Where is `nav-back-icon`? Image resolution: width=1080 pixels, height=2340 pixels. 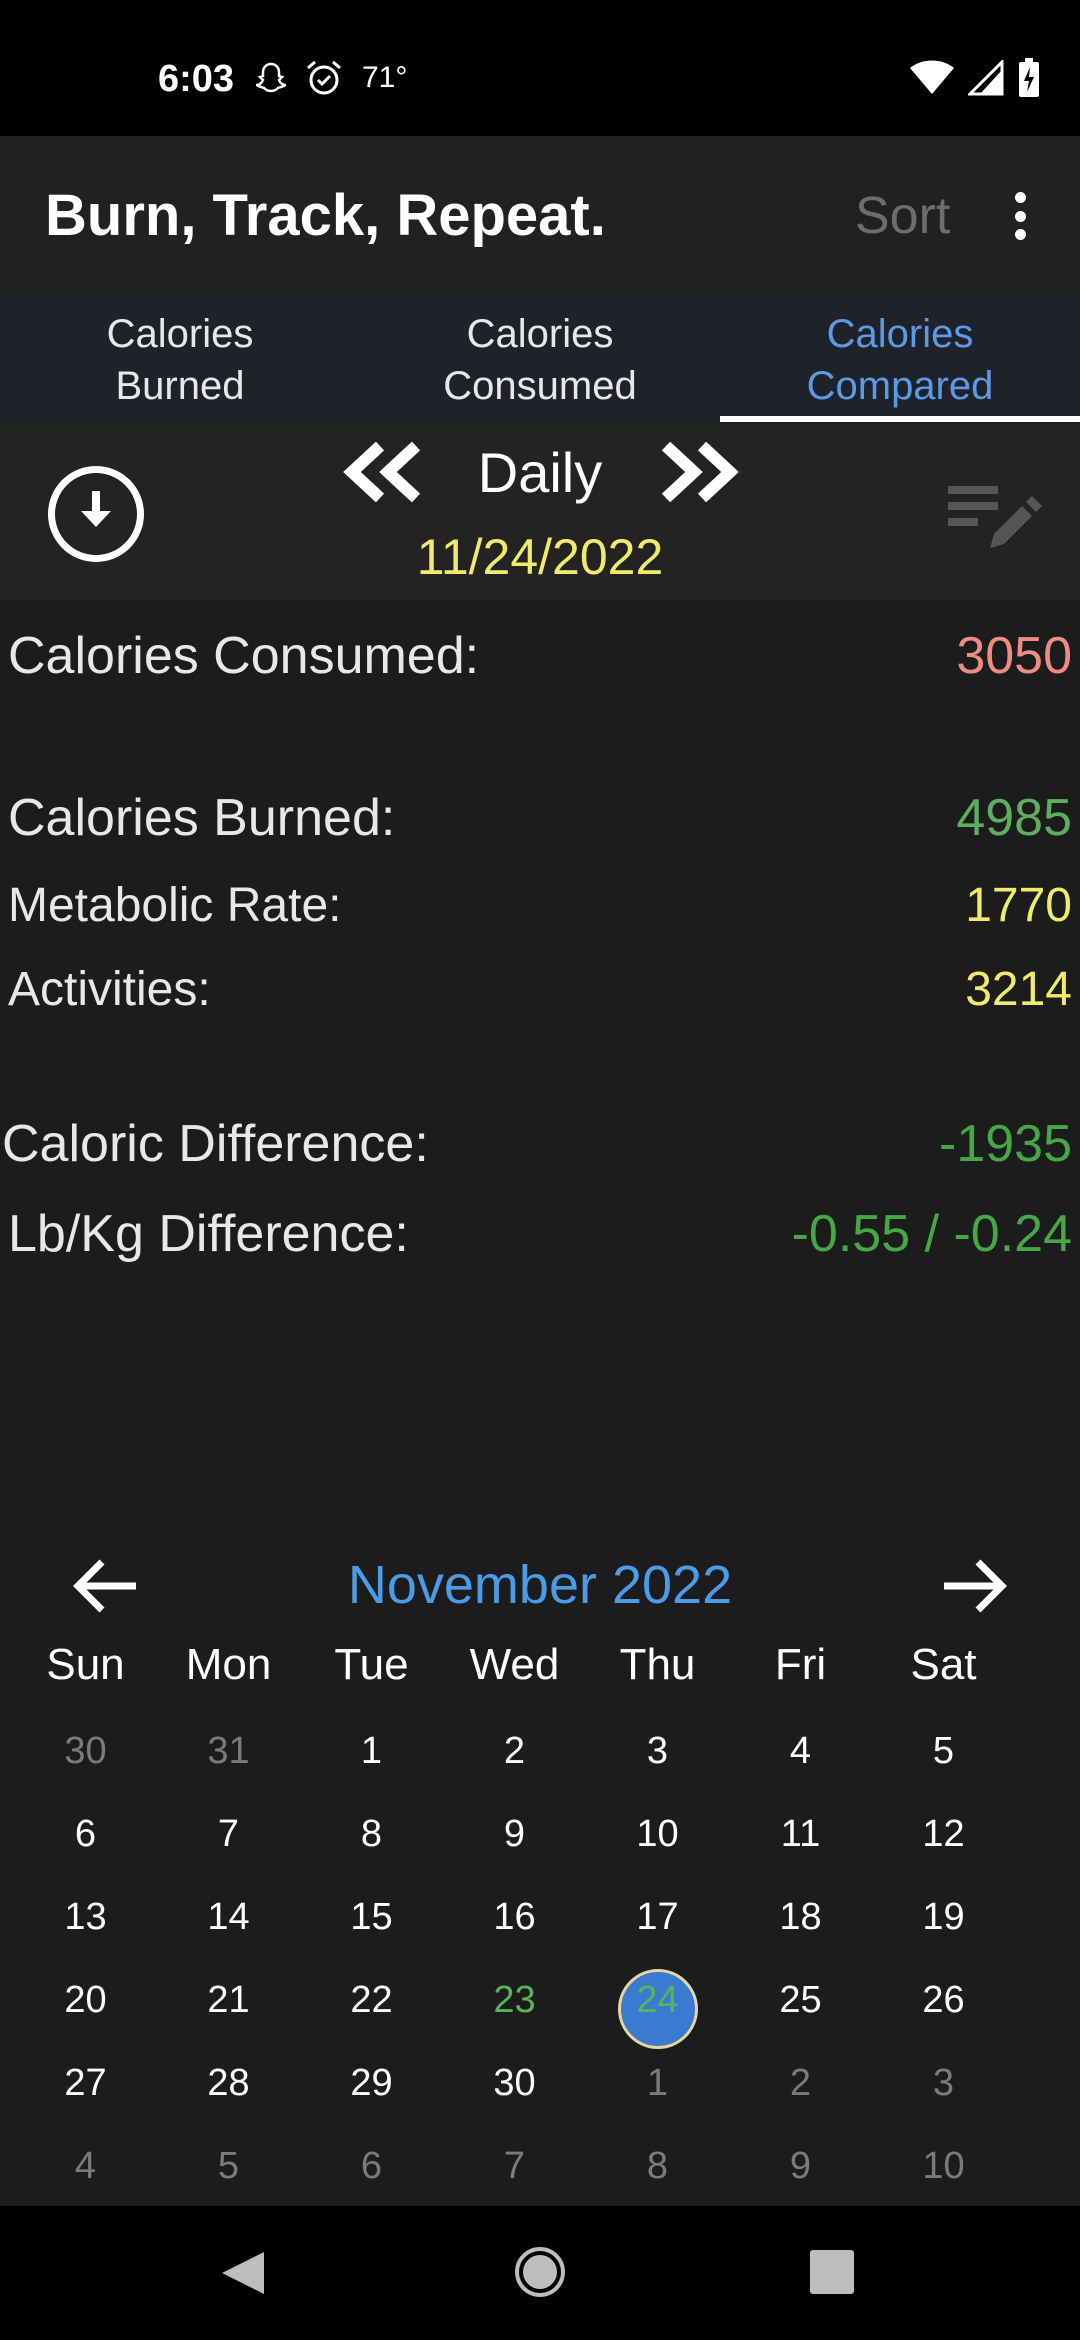 nav-back-icon is located at coordinates (243, 2273).